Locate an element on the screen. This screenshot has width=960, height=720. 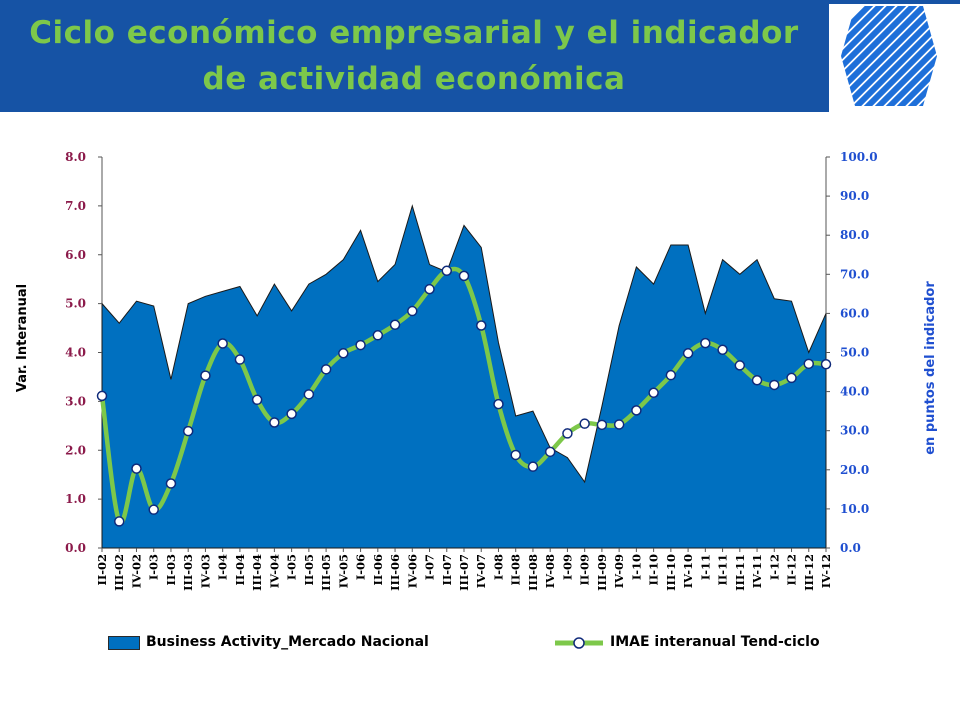
y-tick-label: 5.0 is located at coordinates (75, 304).